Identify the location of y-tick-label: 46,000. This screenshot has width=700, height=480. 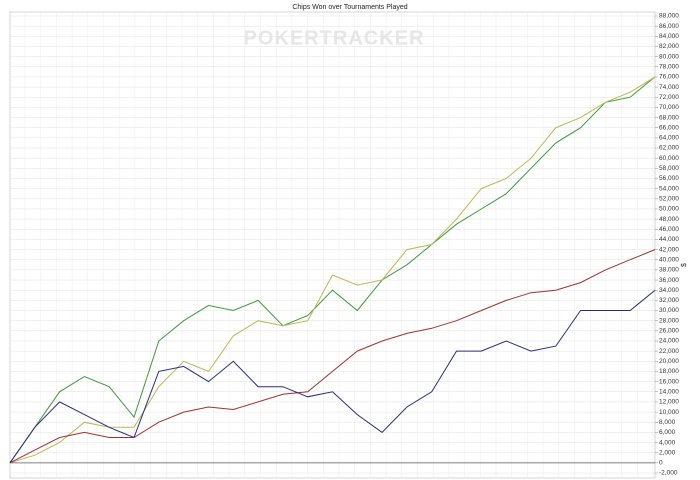
(669, 229).